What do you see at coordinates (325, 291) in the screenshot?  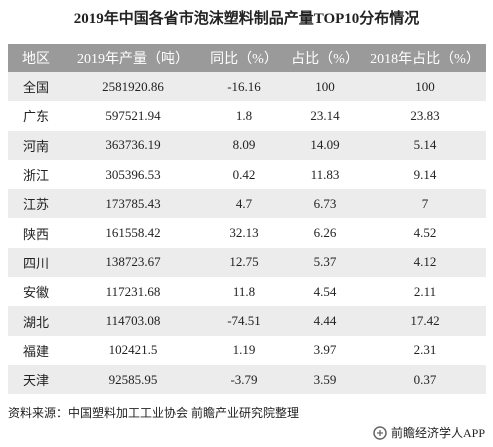 I see `value-cell: 4.54` at bounding box center [325, 291].